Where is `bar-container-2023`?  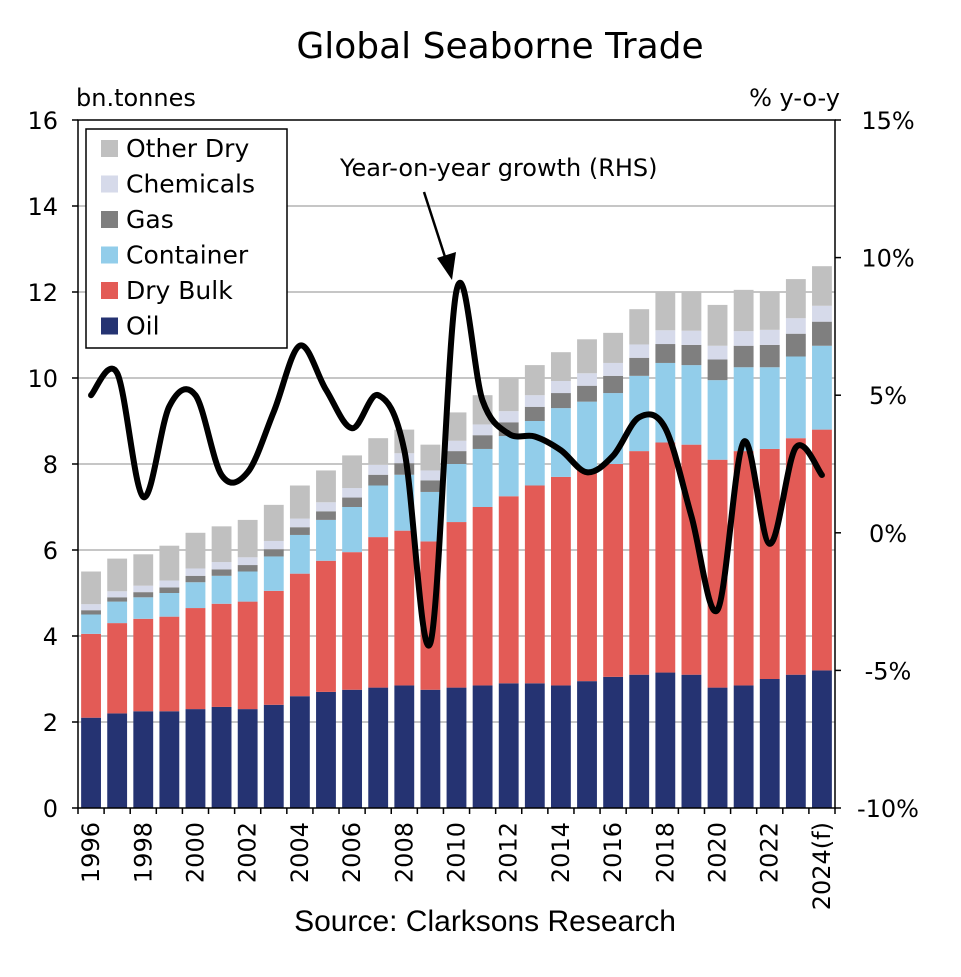 bar-container-2023 is located at coordinates (795, 397).